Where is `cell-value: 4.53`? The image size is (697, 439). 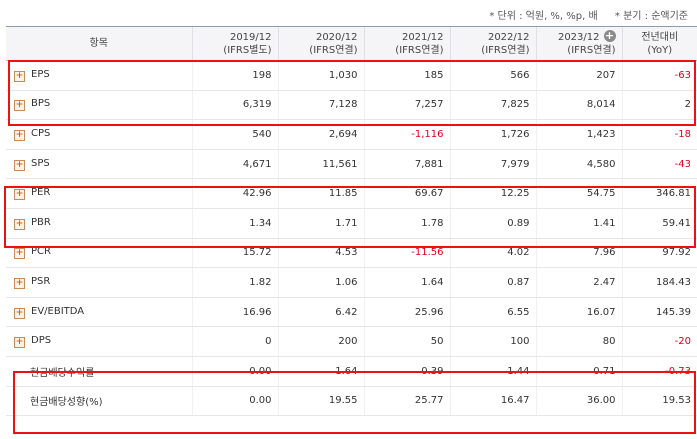 cell-value: 4.53 is located at coordinates (320, 253).